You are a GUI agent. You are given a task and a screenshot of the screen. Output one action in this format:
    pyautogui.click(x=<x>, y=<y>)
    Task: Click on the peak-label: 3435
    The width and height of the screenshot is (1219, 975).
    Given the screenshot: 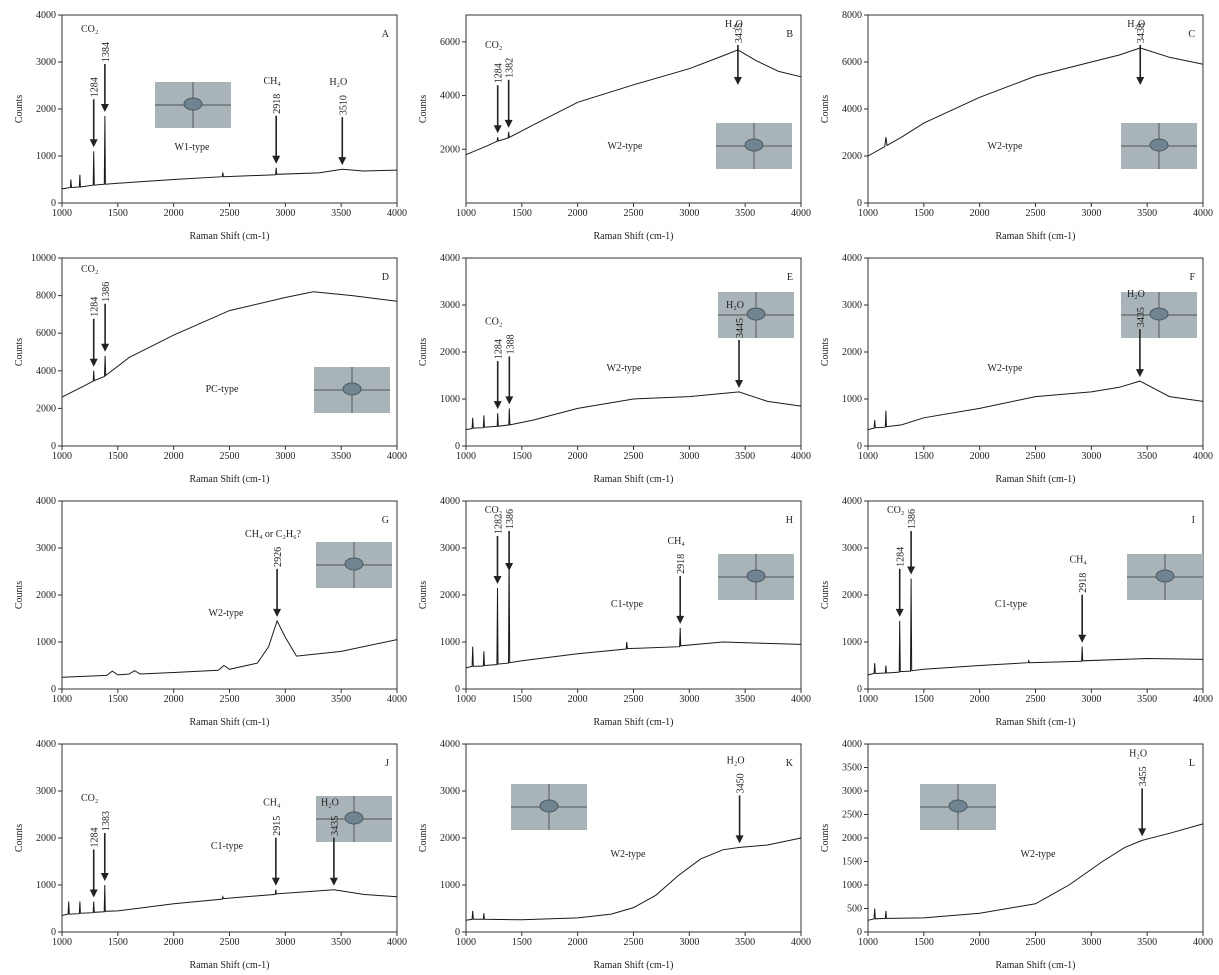 What is the action you would take?
    pyautogui.click(x=335, y=826)
    